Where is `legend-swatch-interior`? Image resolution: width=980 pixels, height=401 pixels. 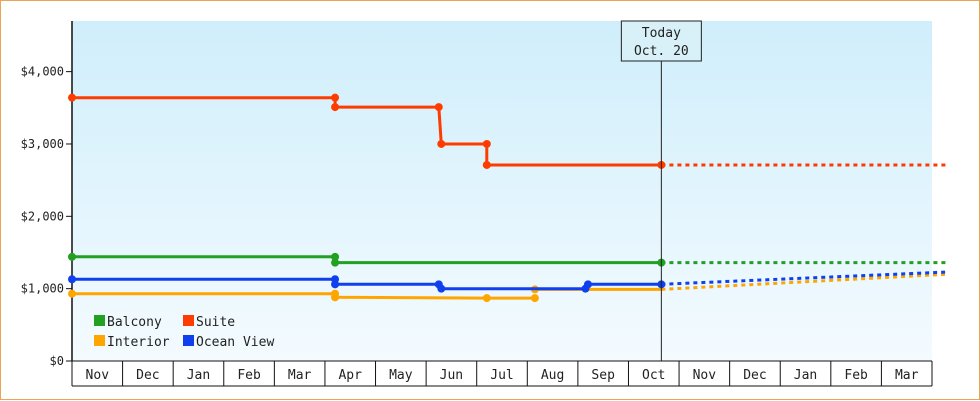
legend-swatch-interior is located at coordinates (99, 340).